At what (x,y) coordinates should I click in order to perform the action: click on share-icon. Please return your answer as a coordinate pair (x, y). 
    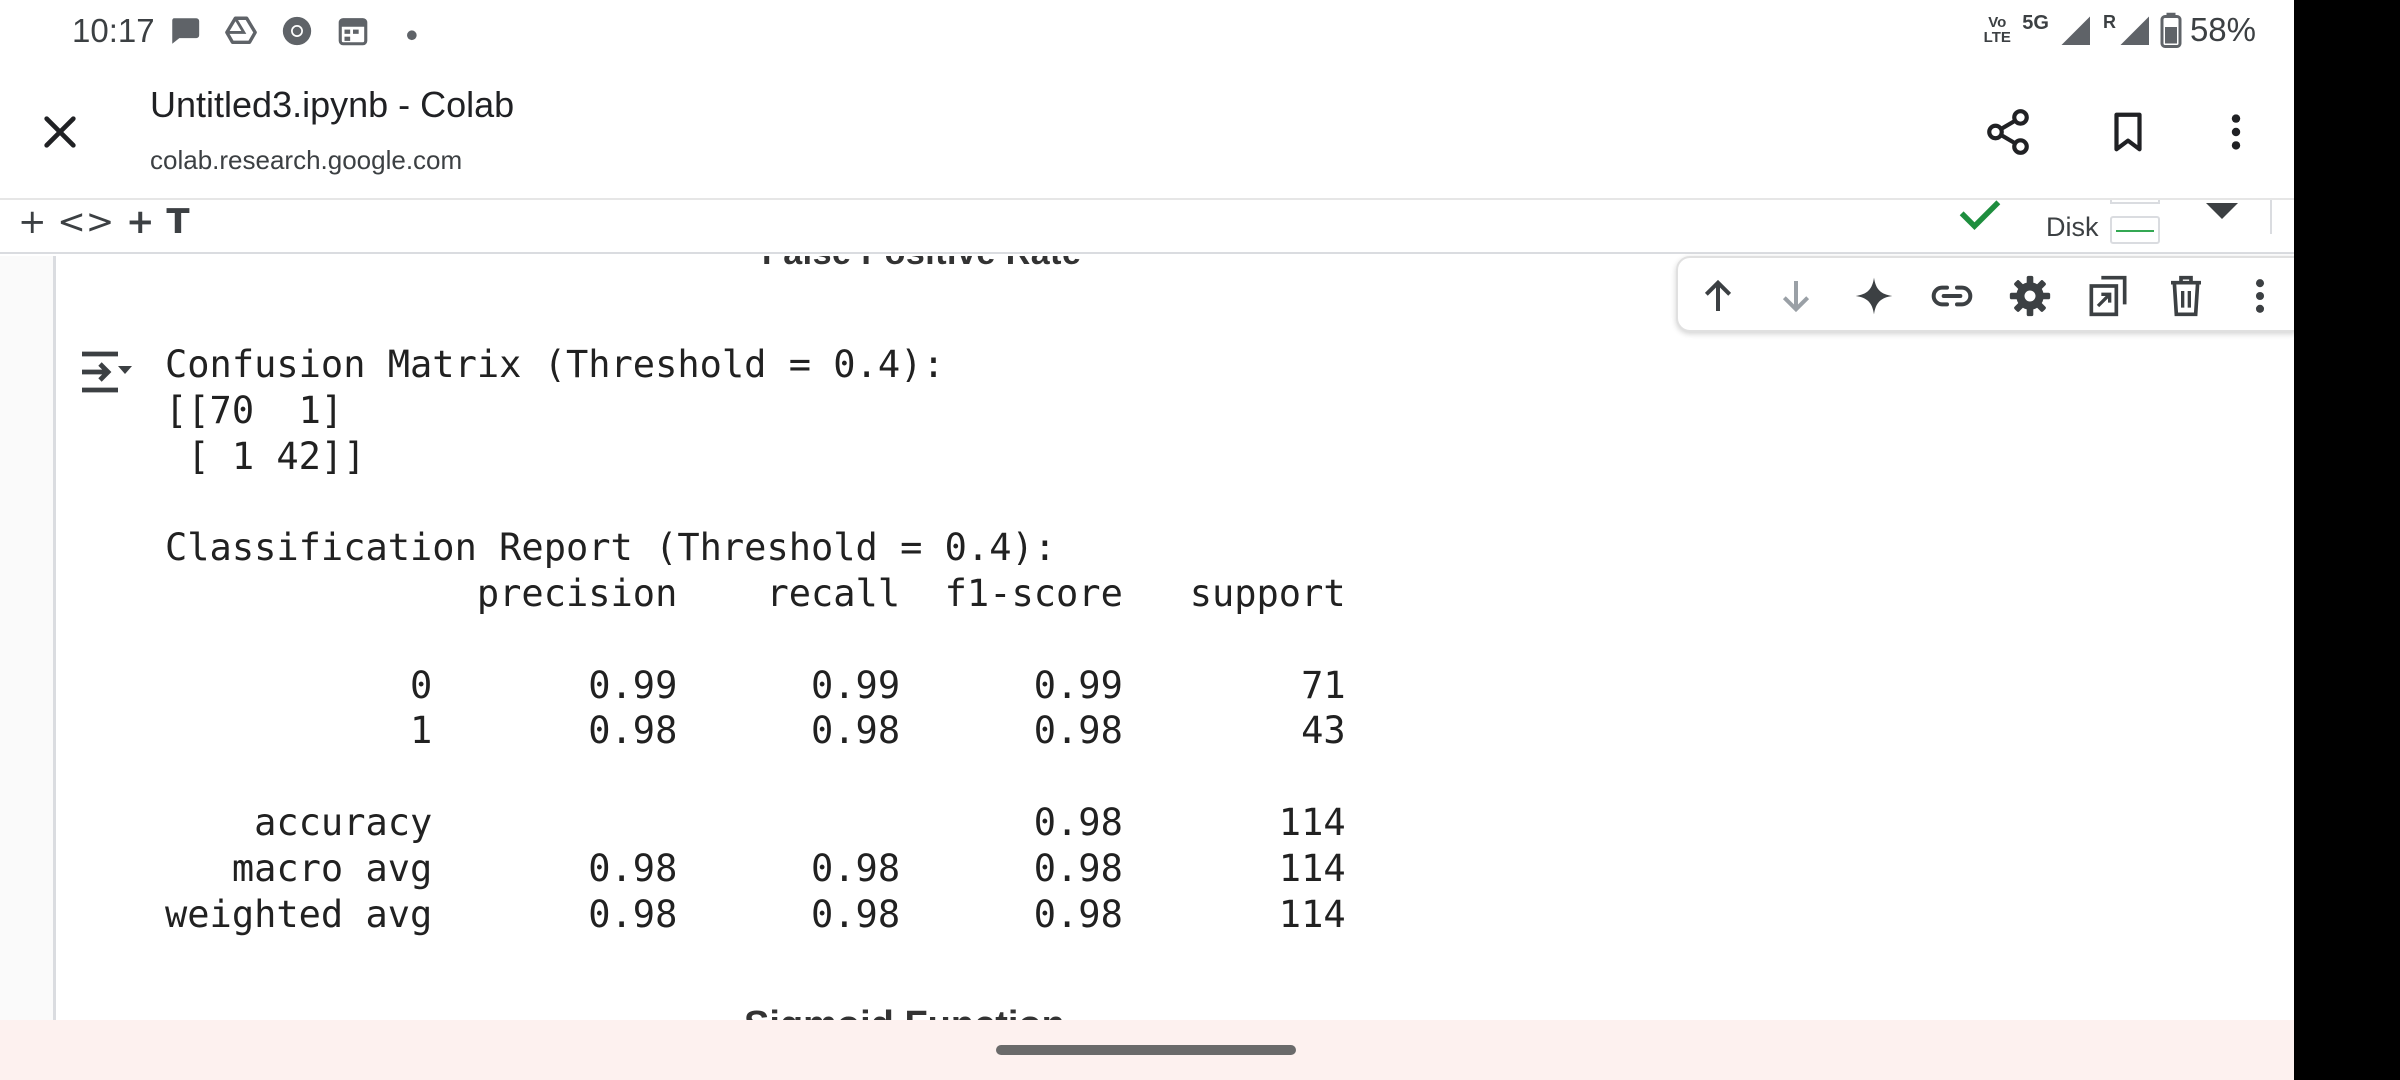
    Looking at the image, I should click on (2008, 132).